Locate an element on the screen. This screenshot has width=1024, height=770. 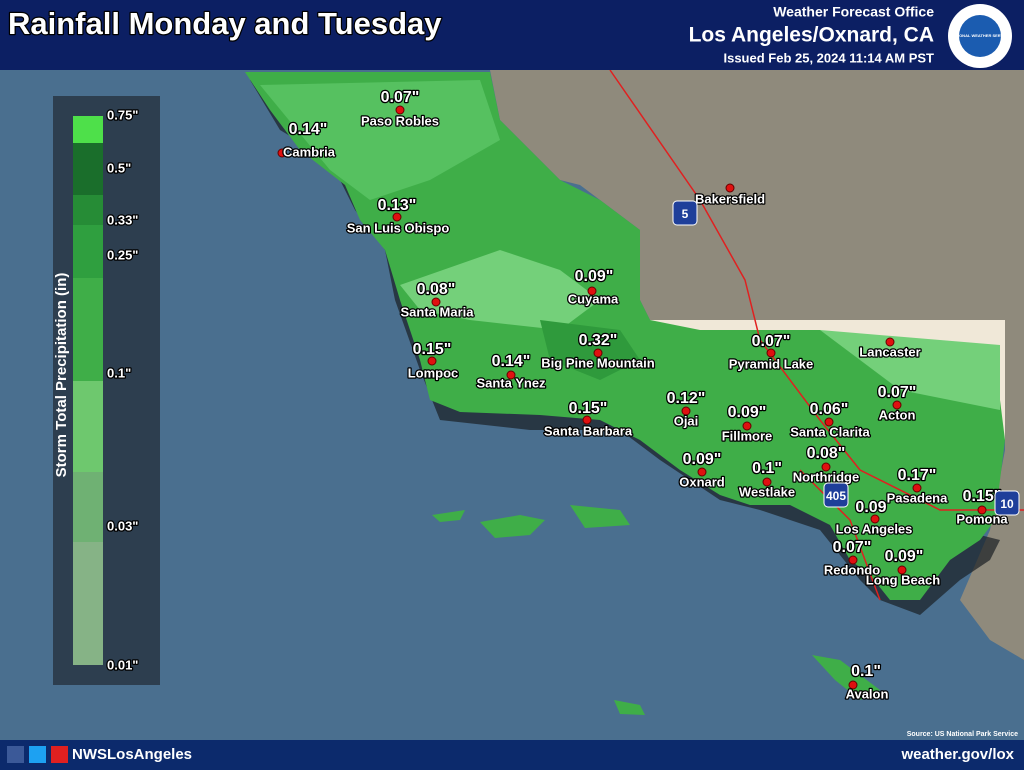
twitter-icon is located at coordinates (37, 754).